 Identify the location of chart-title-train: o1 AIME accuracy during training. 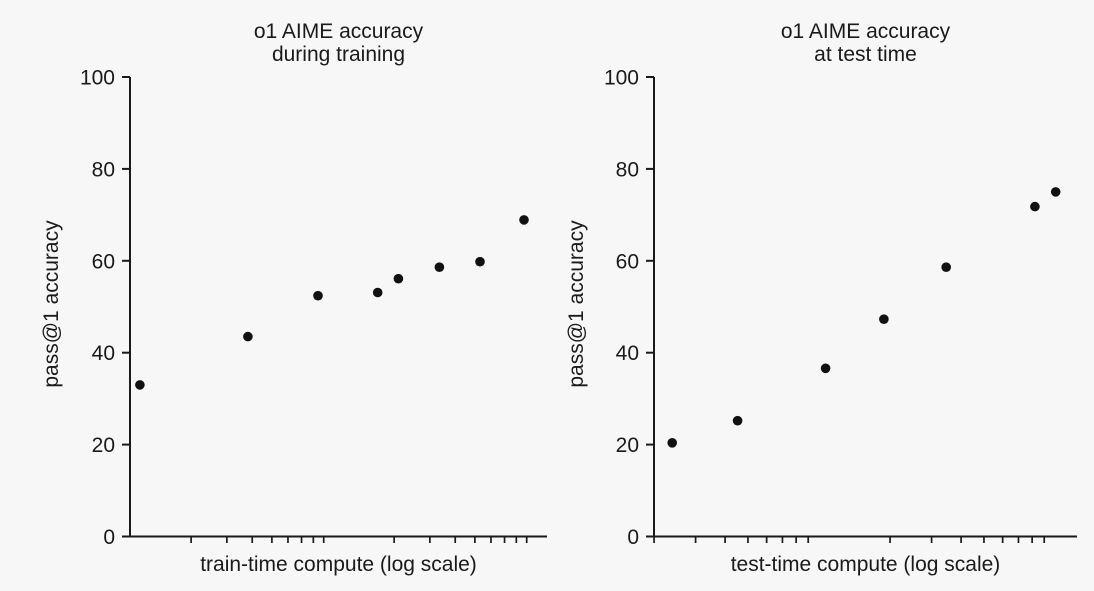
(338, 43).